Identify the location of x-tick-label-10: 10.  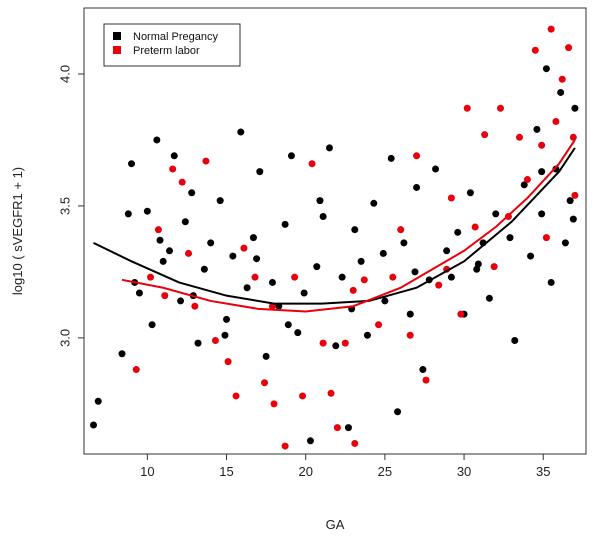
(147, 471).